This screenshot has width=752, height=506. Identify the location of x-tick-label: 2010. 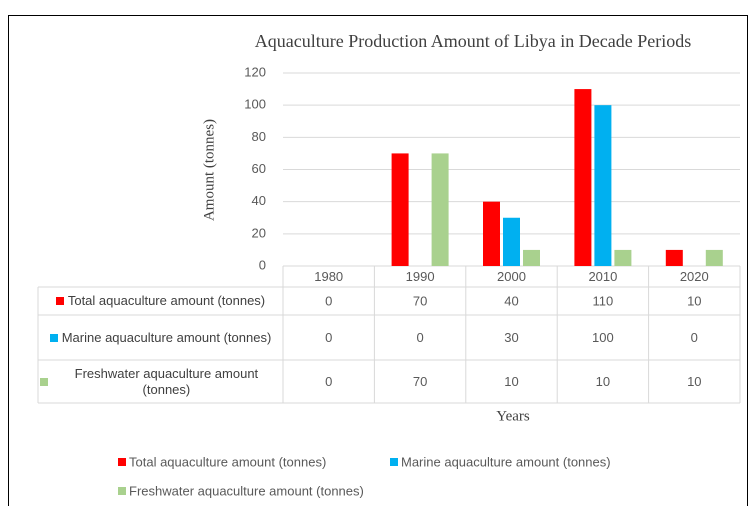
(602, 276).